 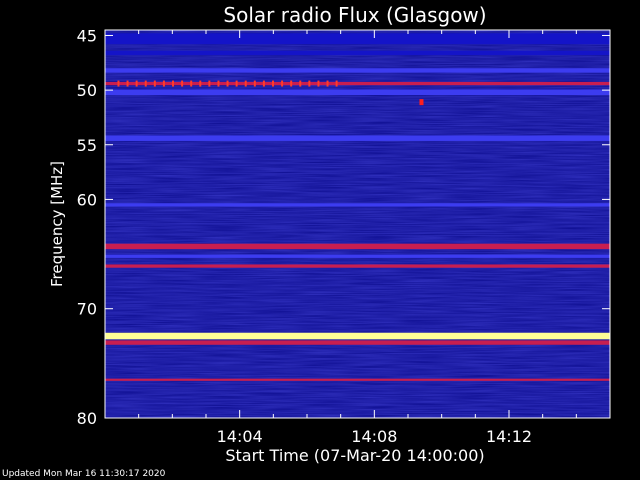 I want to click on burst-mark, so click(x=421, y=102).